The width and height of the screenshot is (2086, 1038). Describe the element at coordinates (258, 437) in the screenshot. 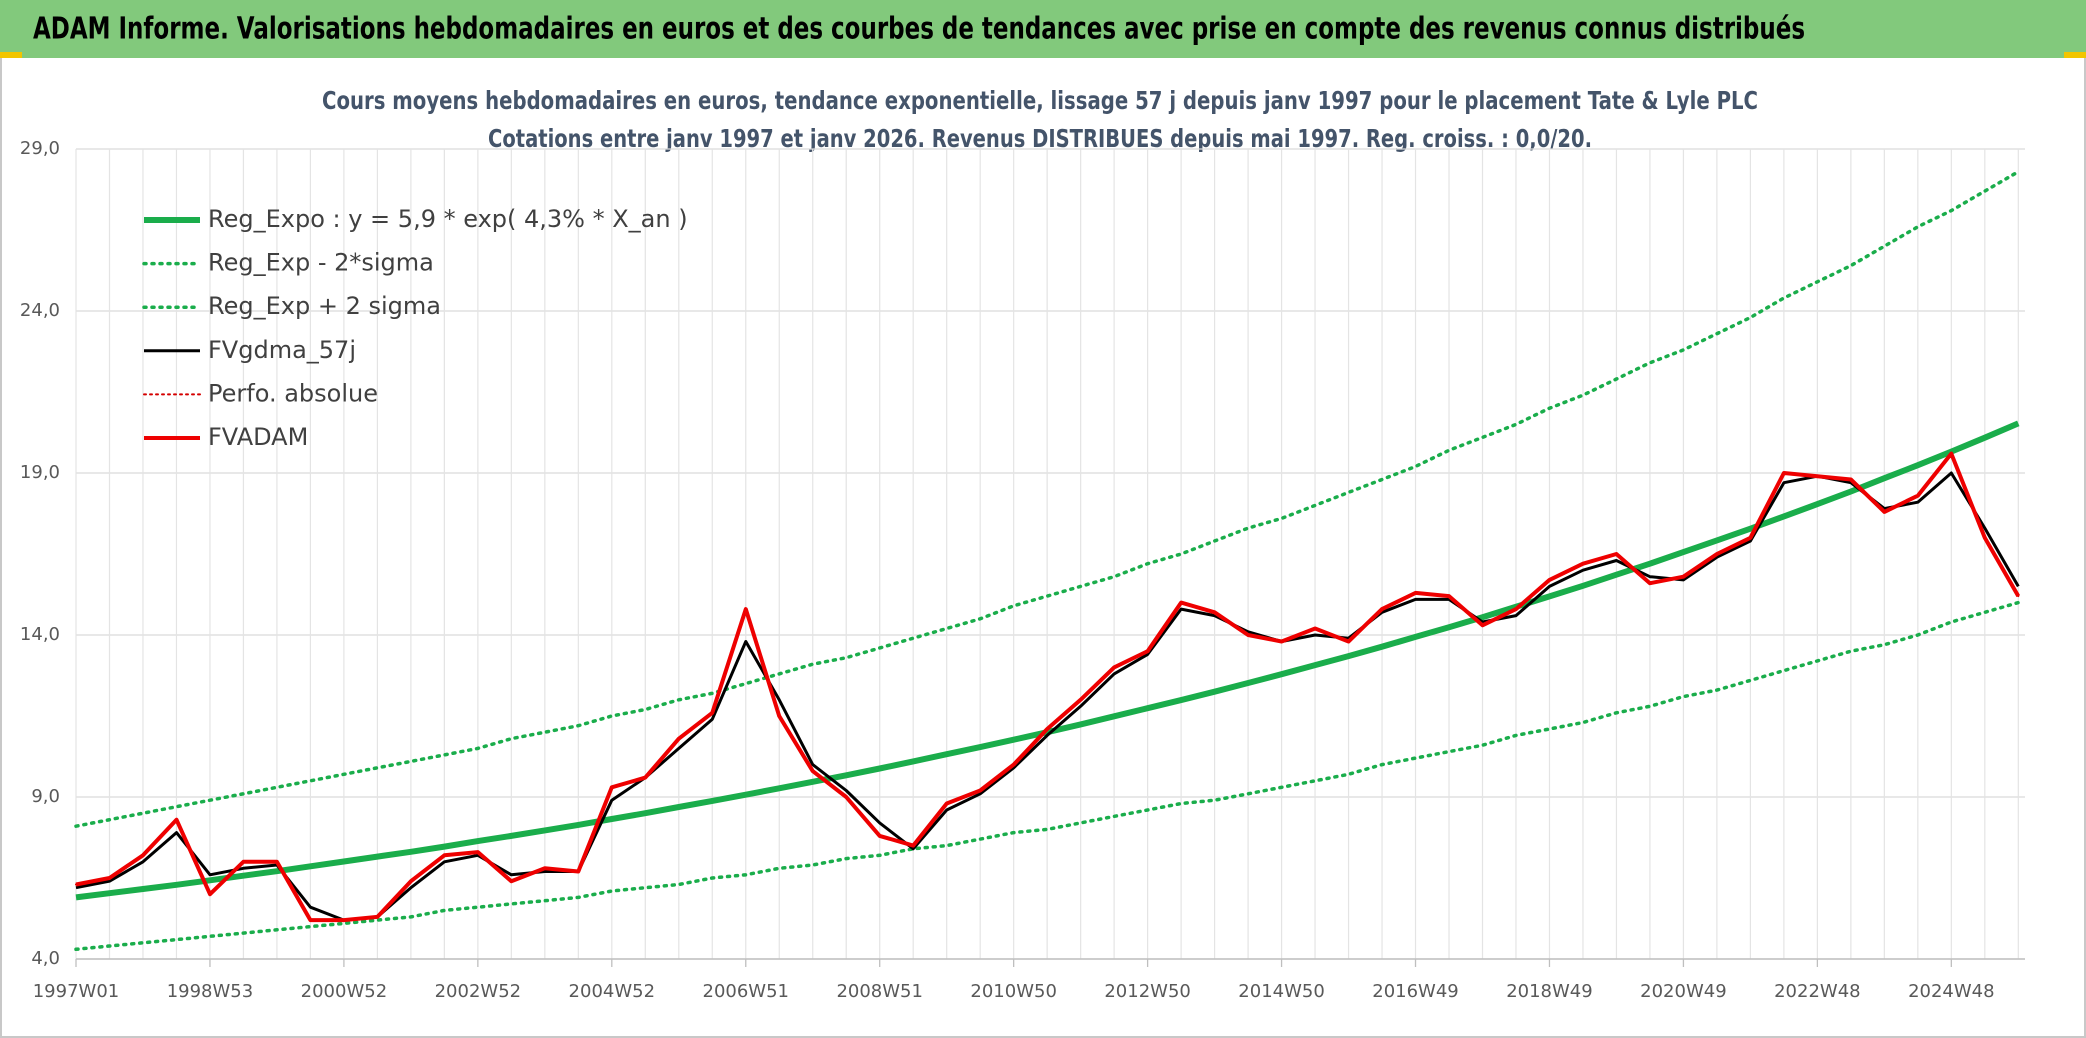

I see `legend-label: FVADAM` at that location.